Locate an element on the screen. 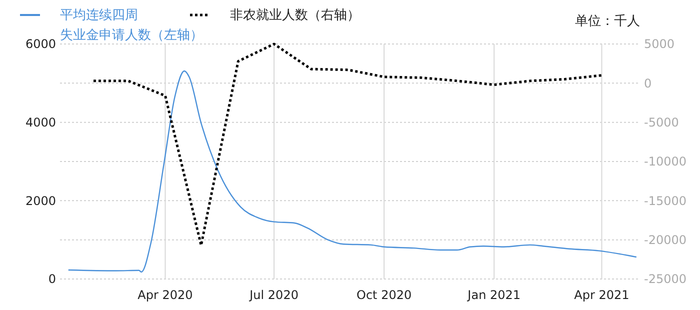  y2-tick-label: 0 is located at coordinates (648, 83).